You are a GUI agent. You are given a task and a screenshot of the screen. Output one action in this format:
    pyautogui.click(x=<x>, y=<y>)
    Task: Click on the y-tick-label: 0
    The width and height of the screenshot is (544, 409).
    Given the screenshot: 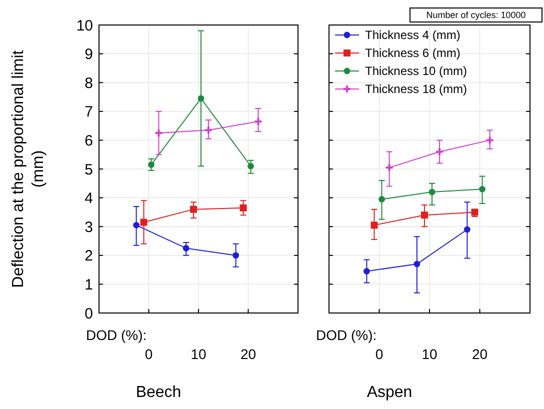 What is the action you would take?
    pyautogui.click(x=88, y=313)
    